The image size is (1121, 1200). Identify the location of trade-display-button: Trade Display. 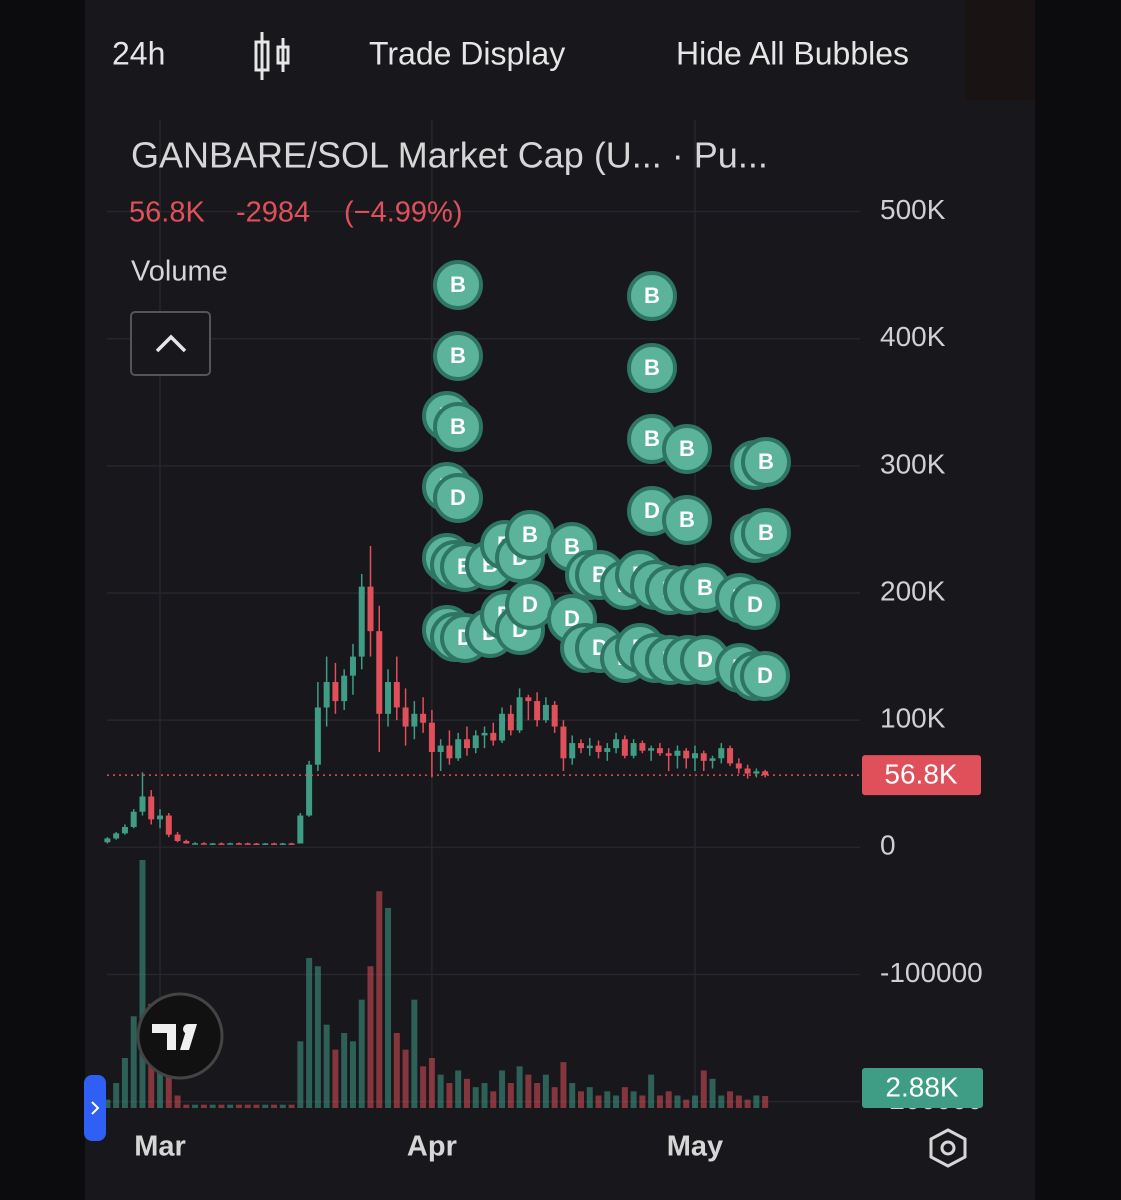
(467, 53).